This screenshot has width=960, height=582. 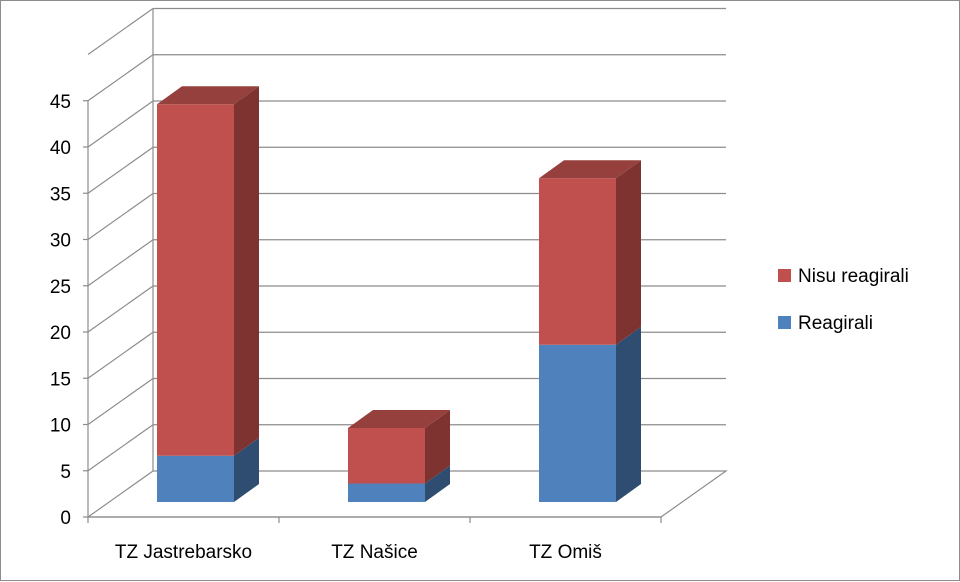 I want to click on y-tick-label: 40, so click(x=60, y=148).